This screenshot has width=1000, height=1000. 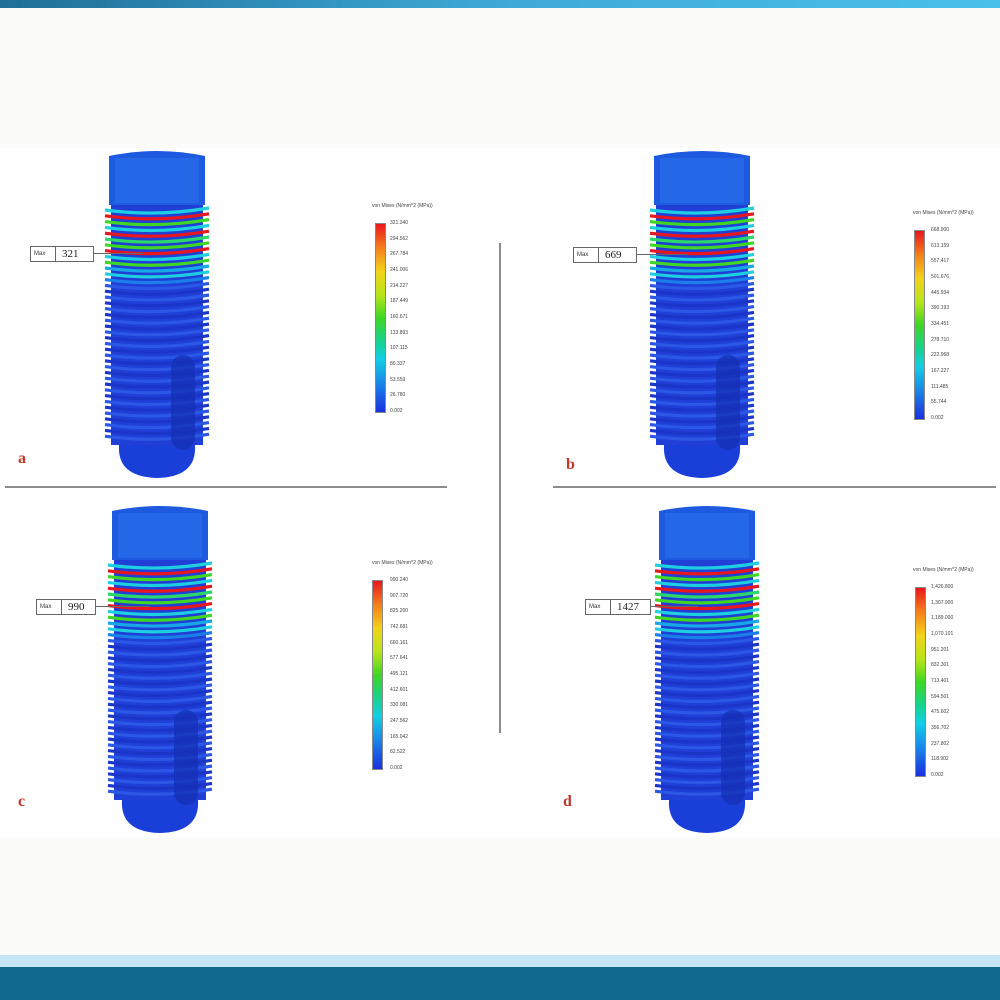 What do you see at coordinates (399, 332) in the screenshot?
I see `legend-tick-label: 133.893` at bounding box center [399, 332].